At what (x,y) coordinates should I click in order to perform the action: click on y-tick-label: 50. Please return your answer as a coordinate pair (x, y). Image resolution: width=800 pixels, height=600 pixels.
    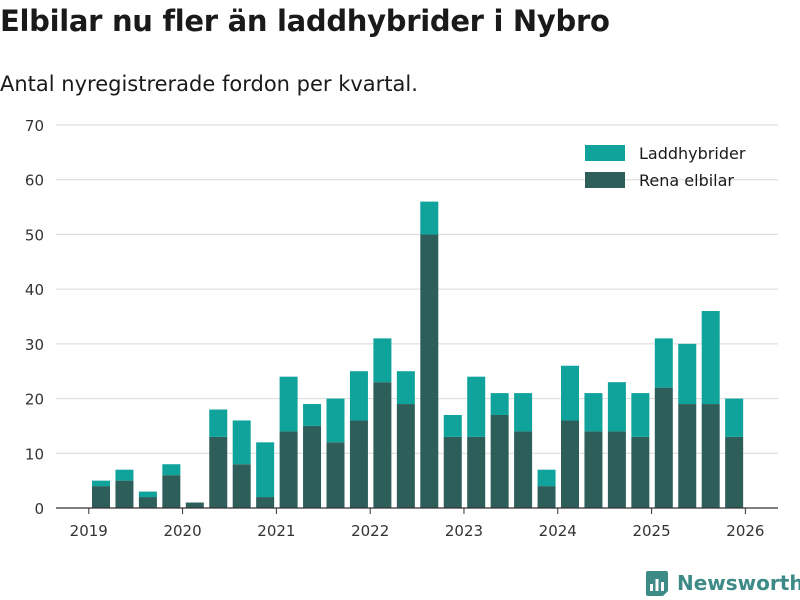
    Looking at the image, I should click on (34, 235).